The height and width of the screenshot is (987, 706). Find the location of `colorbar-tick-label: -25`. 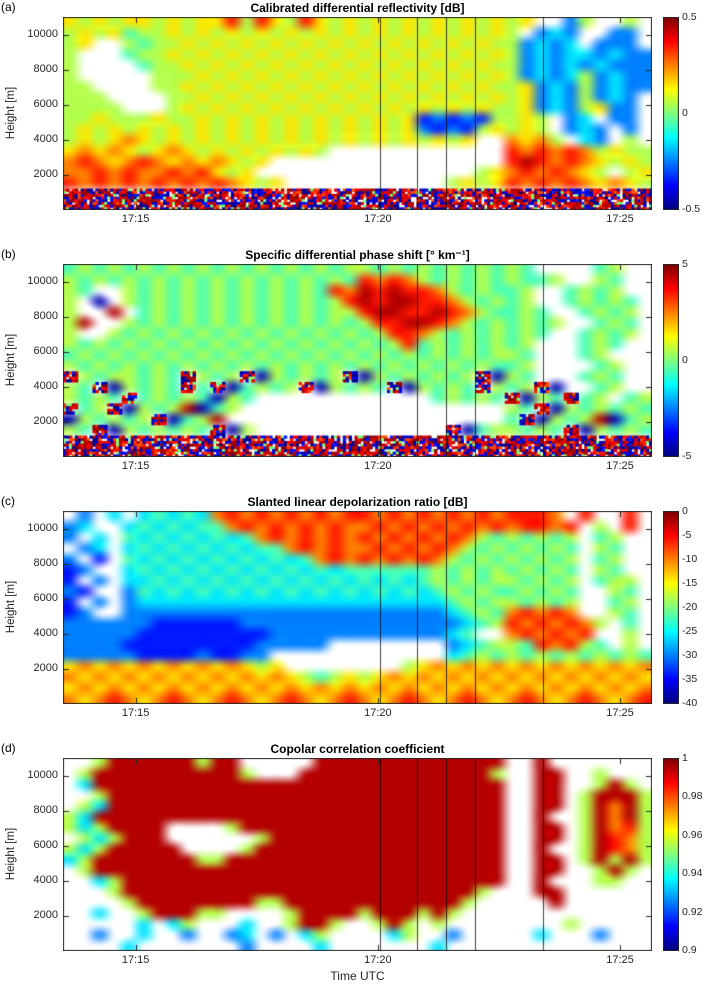

colorbar-tick-label: -25 is located at coordinates (690, 631).